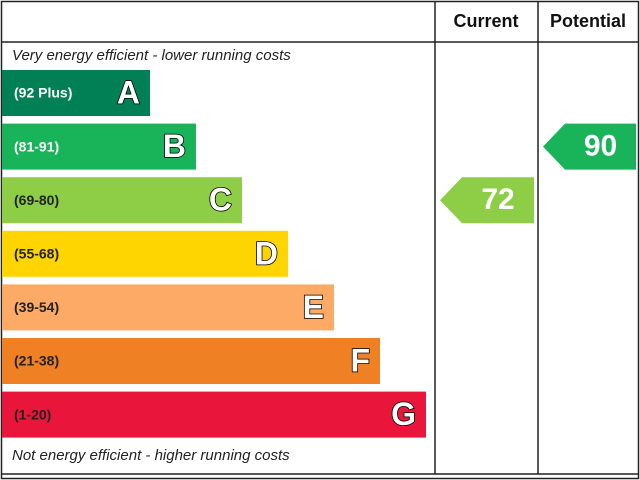 The height and width of the screenshot is (480, 640). Describe the element at coordinates (36, 307) in the screenshot. I see `band-range: (39-54)` at that location.